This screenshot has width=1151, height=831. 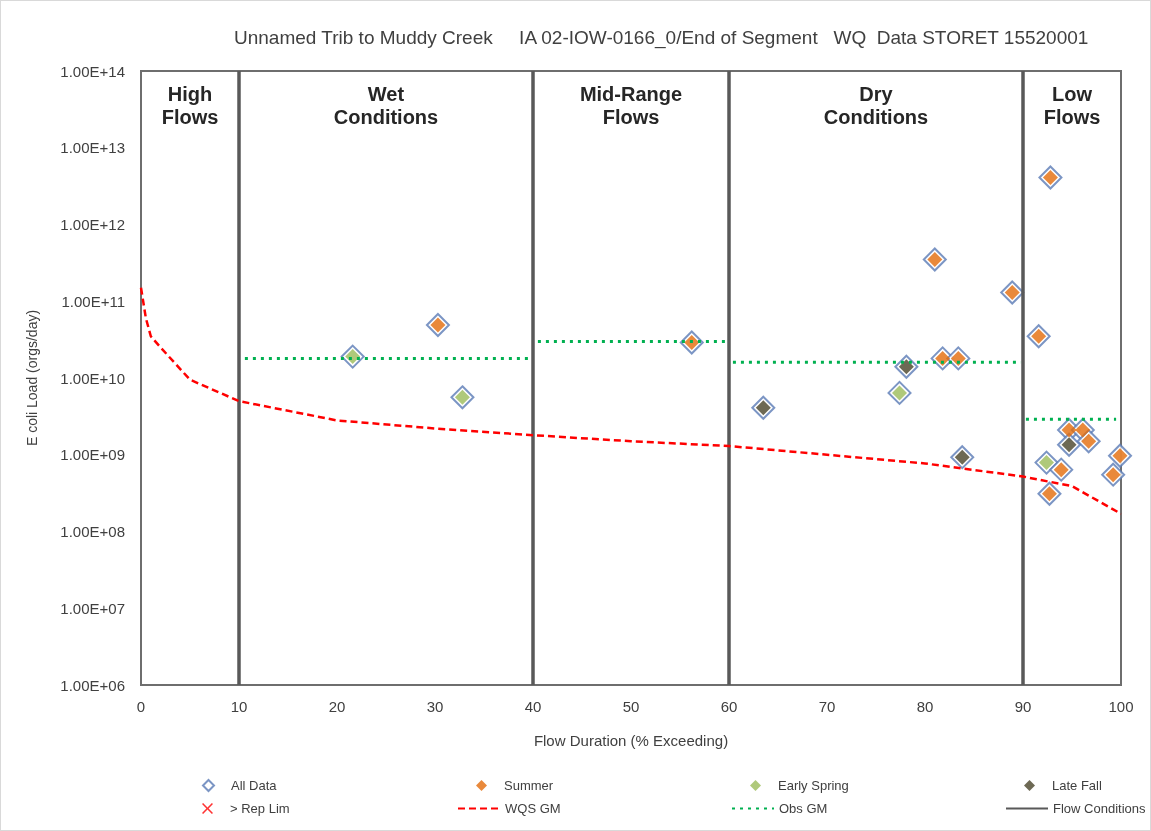 What do you see at coordinates (533, 808) in the screenshot?
I see `legend-label: WQS GM` at bounding box center [533, 808].